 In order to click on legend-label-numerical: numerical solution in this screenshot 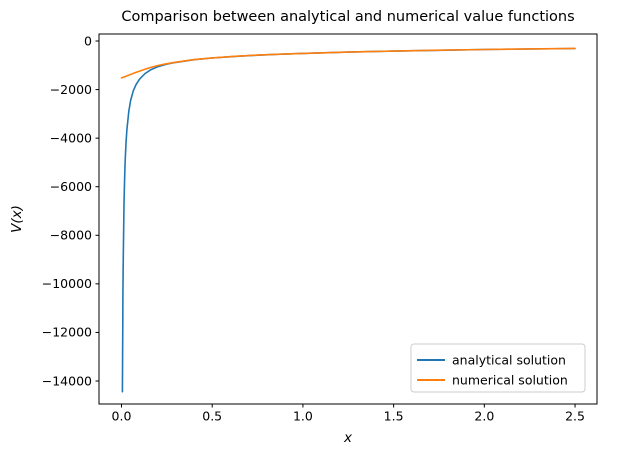, I will do `click(510, 380)`.